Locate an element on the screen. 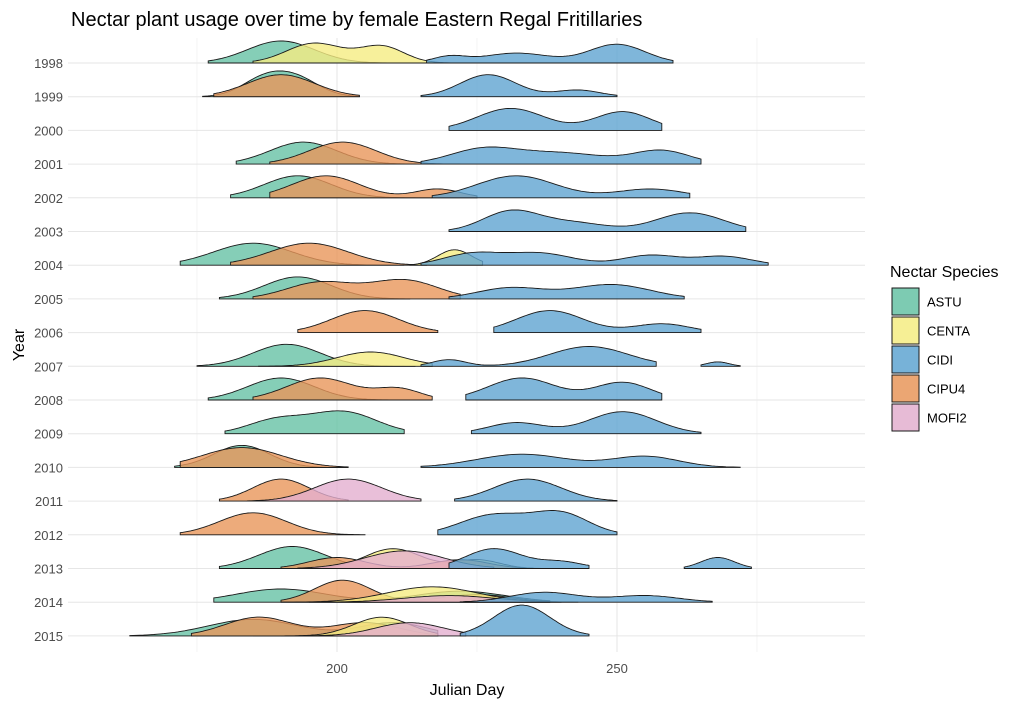 This screenshot has width=1032, height=713. density-ridge-2012-cidi is located at coordinates (527, 523).